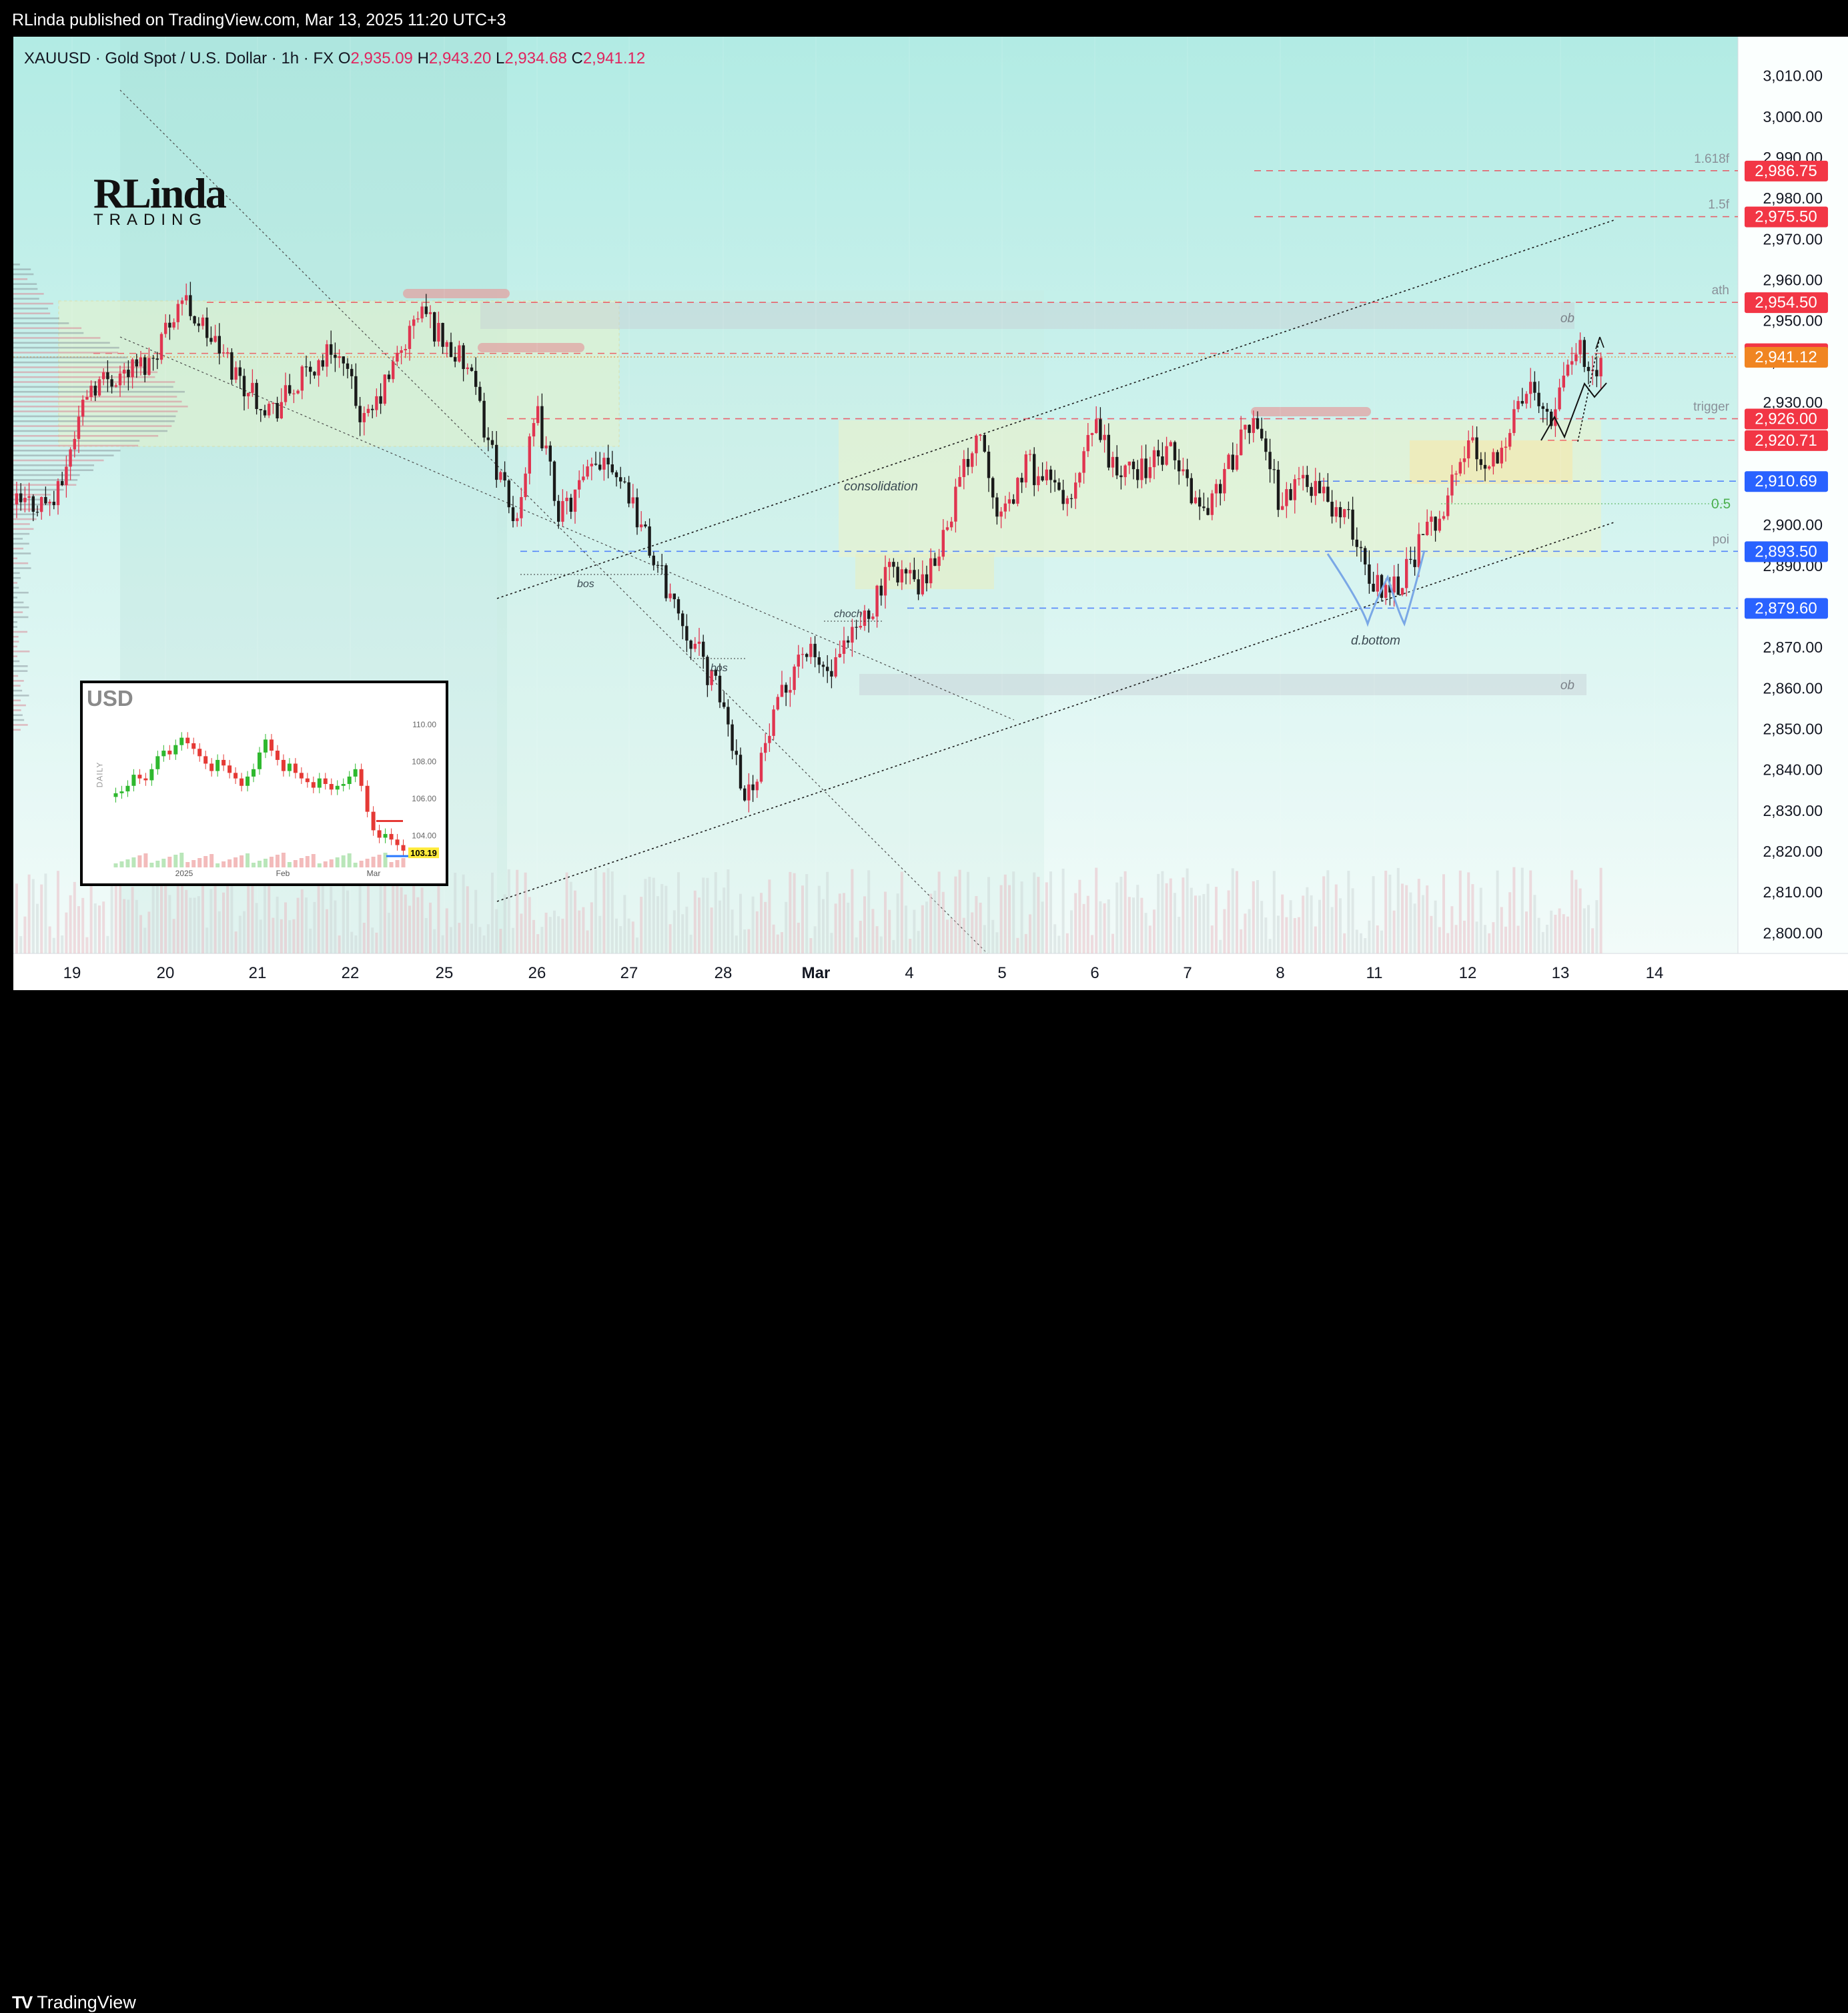 This screenshot has height=2013, width=1848. Describe the element at coordinates (1375, 973) in the screenshot. I see `time-tick-label: 11` at that location.